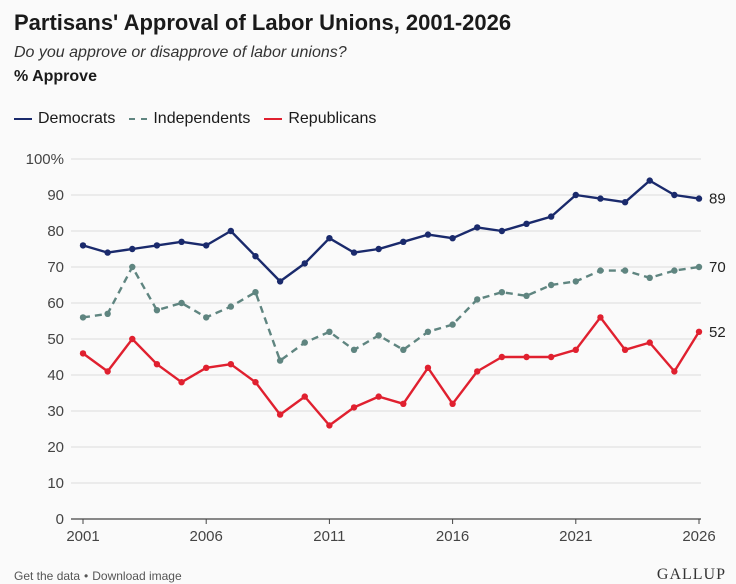 The image size is (736, 584). Describe the element at coordinates (55, 483) in the screenshot. I see `y-tick-label: 10` at that location.